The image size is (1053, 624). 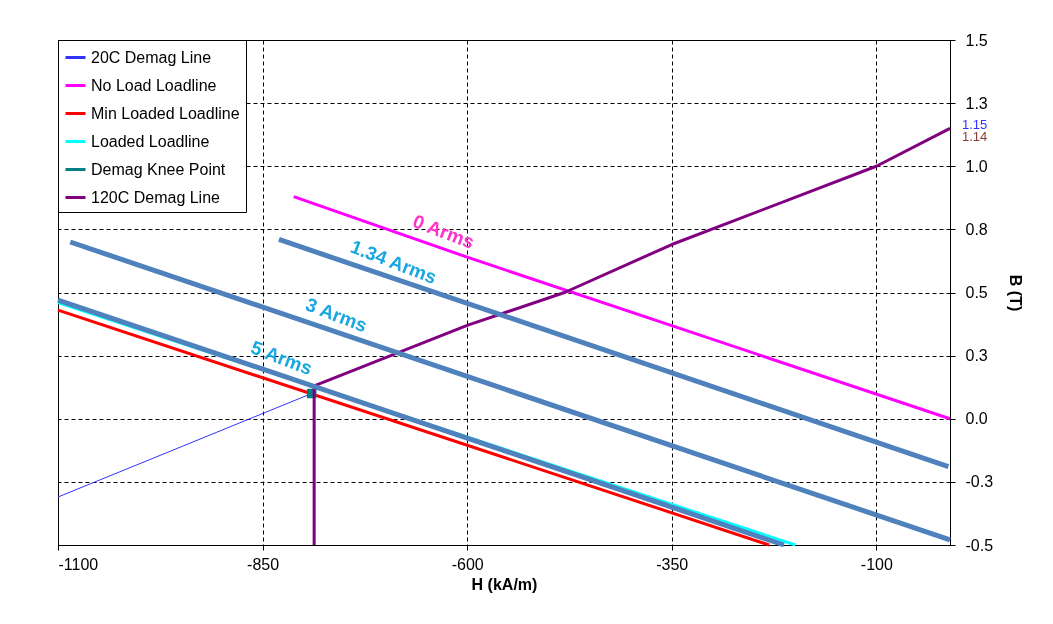 What do you see at coordinates (78, 564) in the screenshot?
I see `x-tick-label: -1100` at bounding box center [78, 564].